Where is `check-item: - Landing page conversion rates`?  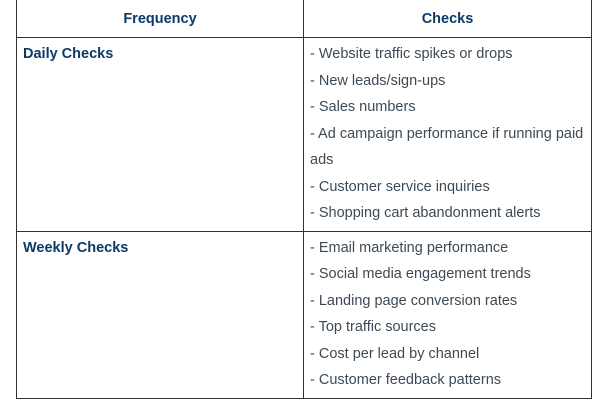 check-item: - Landing page conversion rates is located at coordinates (414, 300).